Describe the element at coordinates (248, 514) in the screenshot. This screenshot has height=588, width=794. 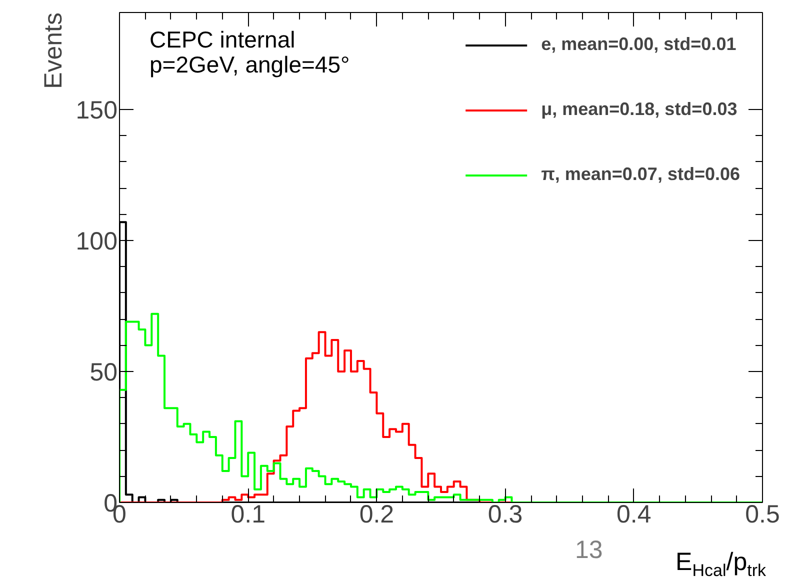
I see `x-tick-label: 0.1` at that location.